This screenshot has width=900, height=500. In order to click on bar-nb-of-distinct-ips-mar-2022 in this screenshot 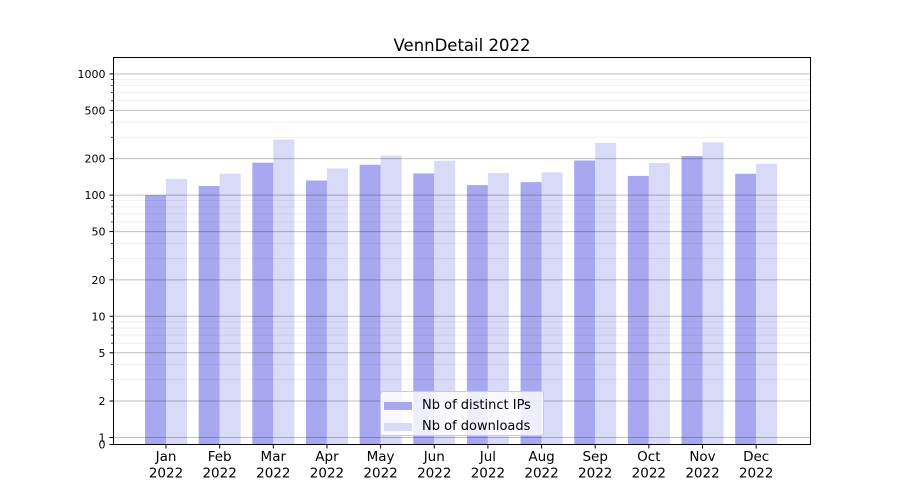, I will do `click(263, 303)`.